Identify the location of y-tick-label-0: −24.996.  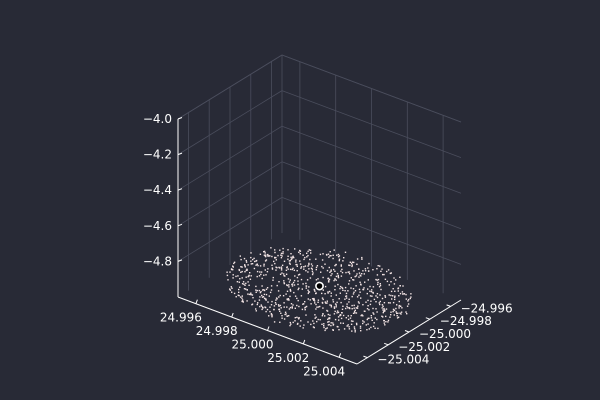
(487, 308).